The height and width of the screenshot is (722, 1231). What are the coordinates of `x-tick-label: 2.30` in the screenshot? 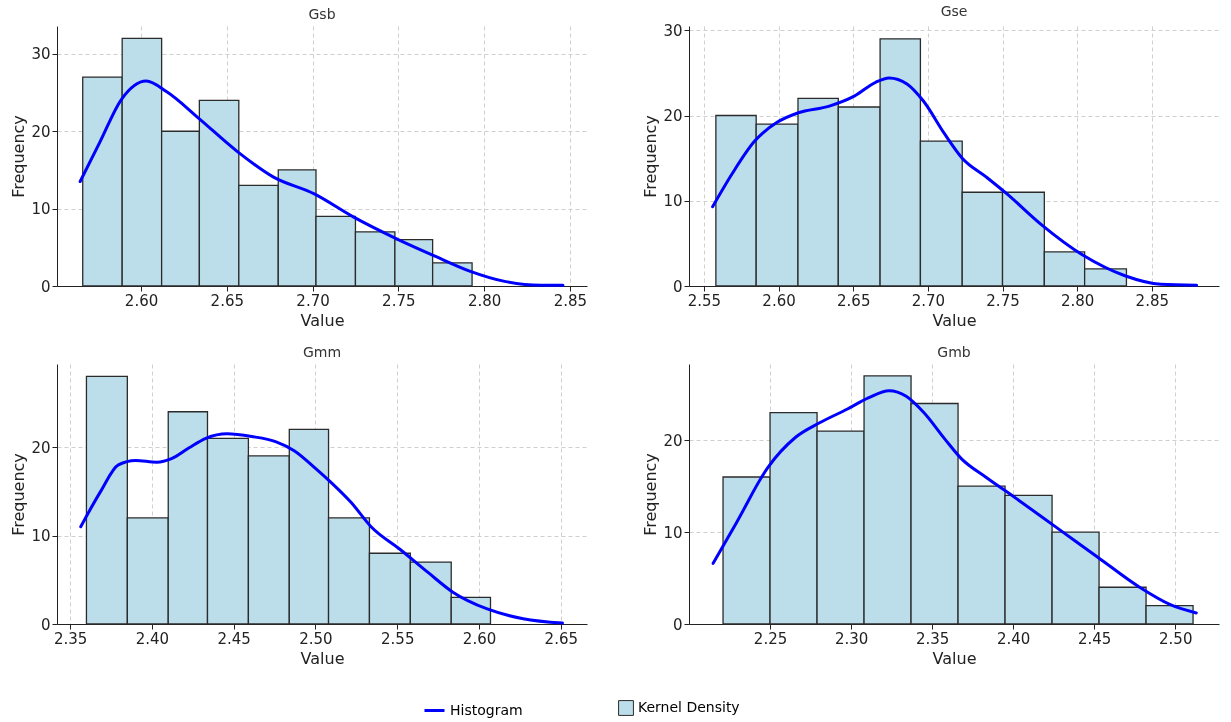 It's located at (851, 638).